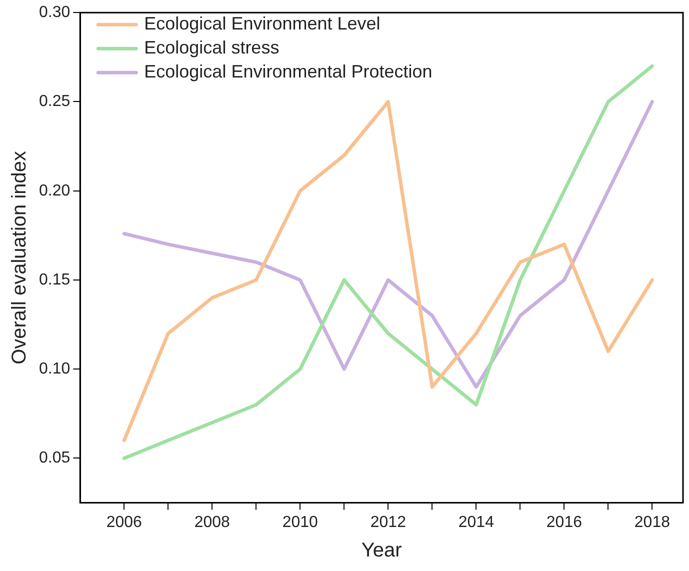 The width and height of the screenshot is (689, 571). Describe the element at coordinates (212, 48) in the screenshot. I see `legend-label: Ecological stress` at that location.